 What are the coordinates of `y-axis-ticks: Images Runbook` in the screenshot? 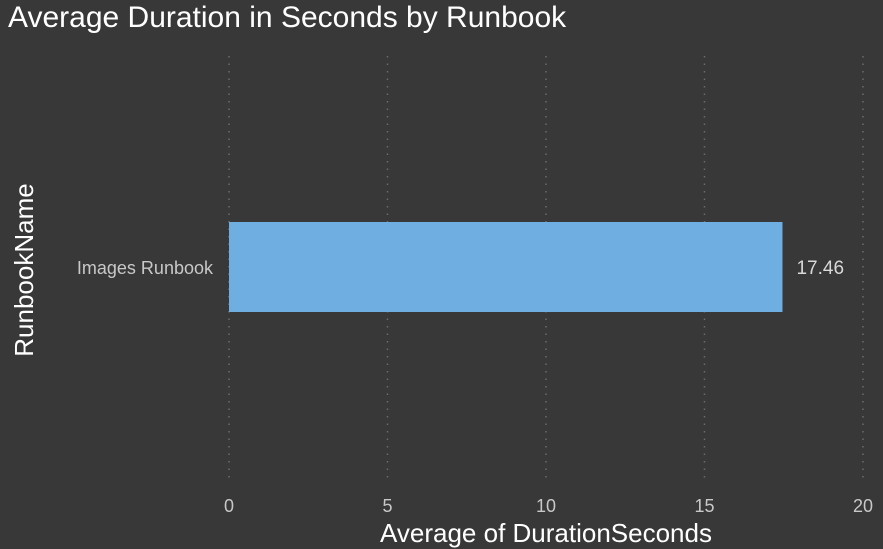 It's located at (145, 268).